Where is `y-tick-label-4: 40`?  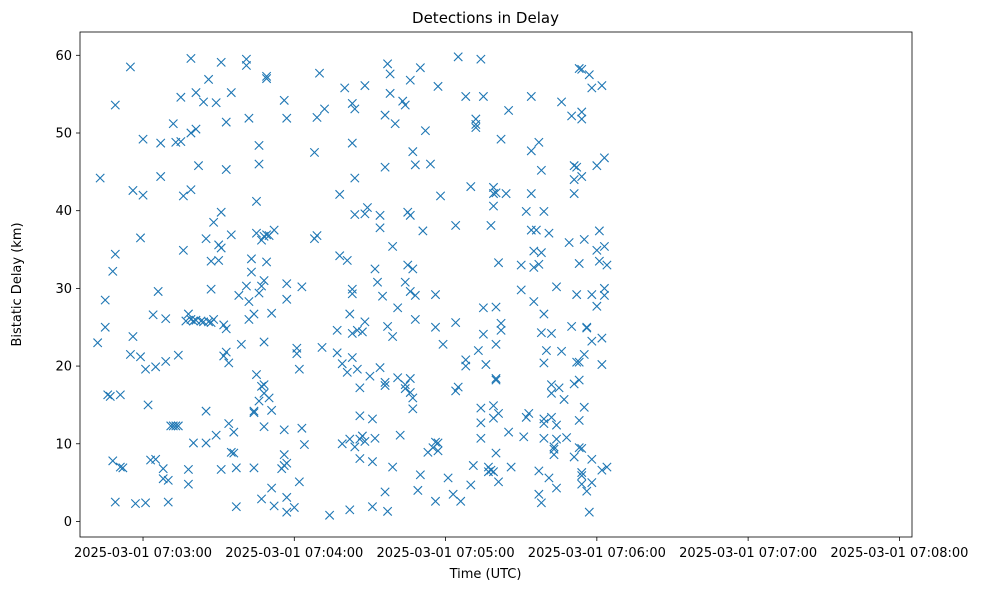
y-tick-label-4: 40 is located at coordinates (63, 211).